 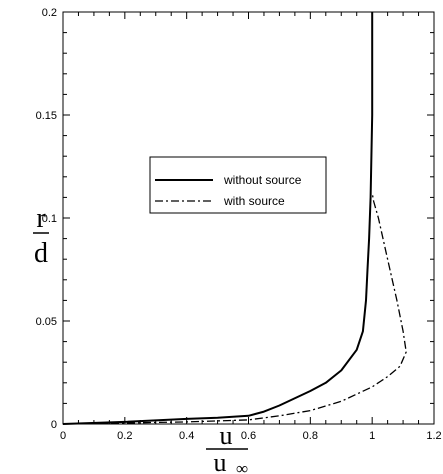 I want to click on y-axis-label-numerator: r, so click(x=41, y=218).